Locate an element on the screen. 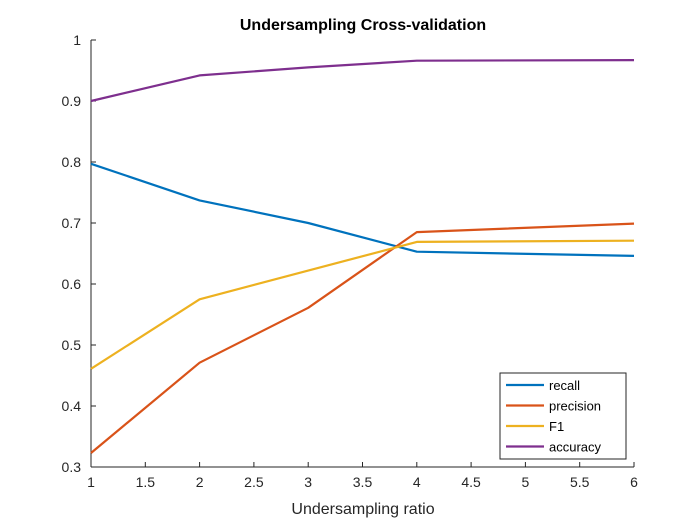 This screenshot has height=530, width=700. y-tick-label: 0.4 is located at coordinates (72, 406).